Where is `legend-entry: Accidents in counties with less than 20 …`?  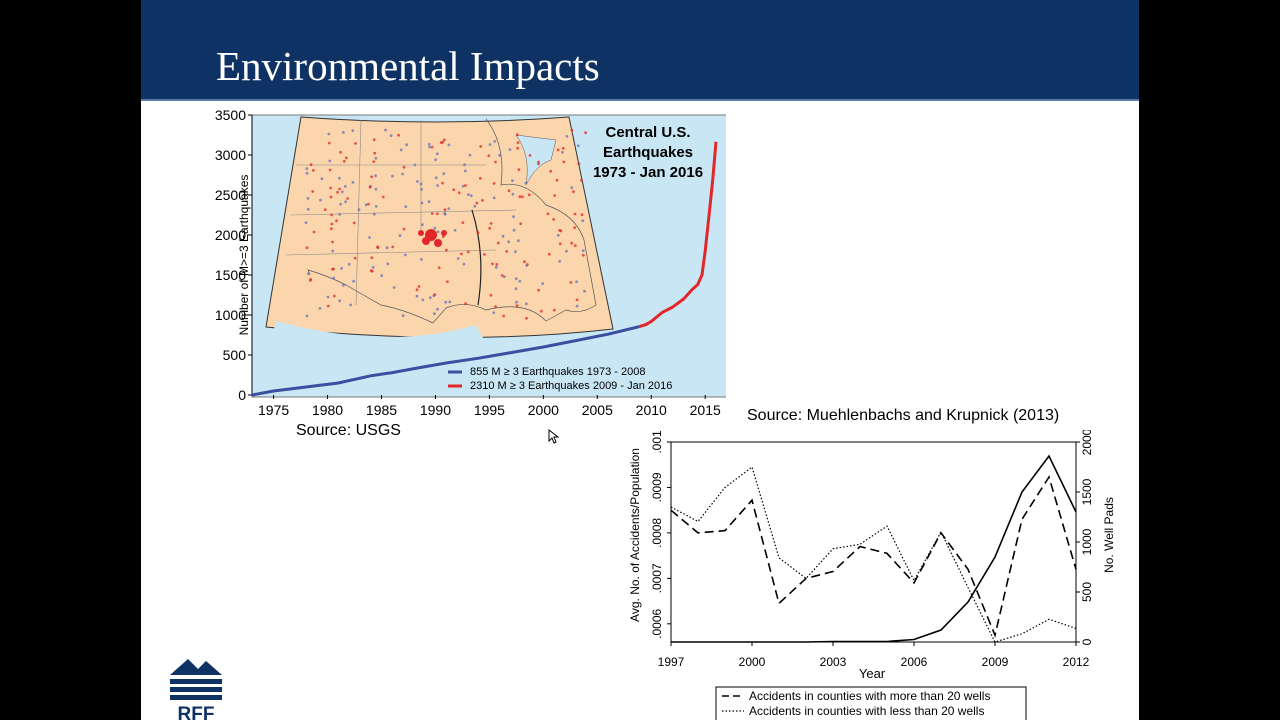 legend-entry: Accidents in counties with less than 20 … is located at coordinates (866, 711).